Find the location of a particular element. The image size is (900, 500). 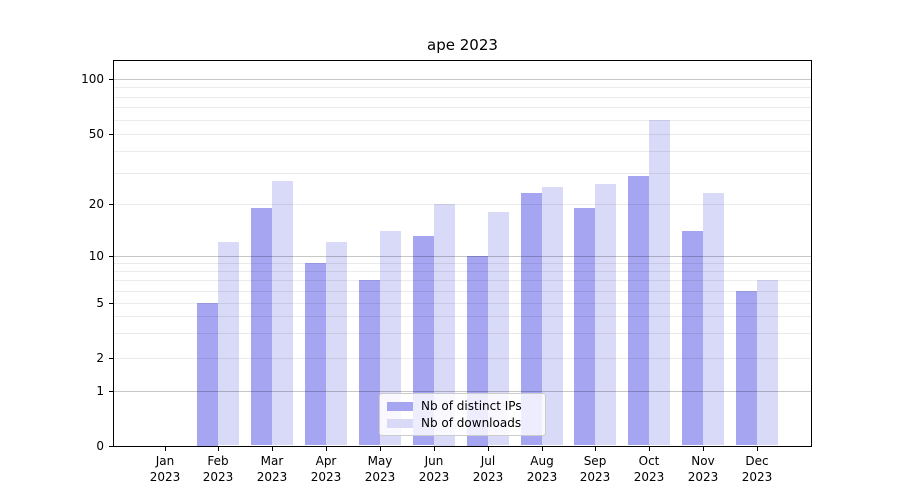

bar-downloads-nov is located at coordinates (714, 319).